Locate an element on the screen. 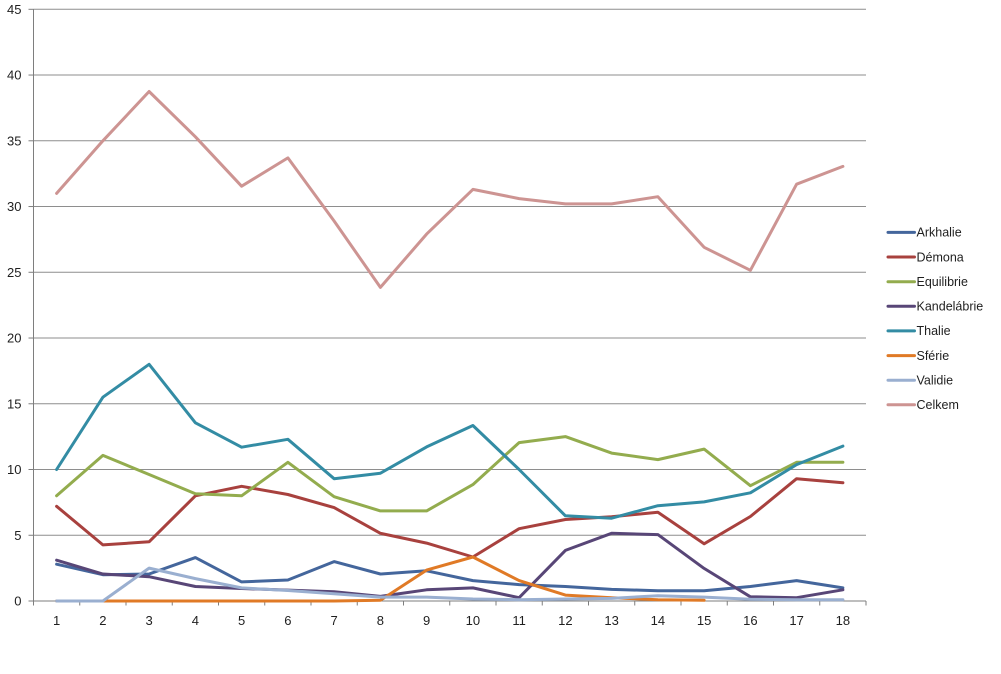 This screenshot has height=674, width=1001. svg-text: 2 is located at coordinates (102, 620).